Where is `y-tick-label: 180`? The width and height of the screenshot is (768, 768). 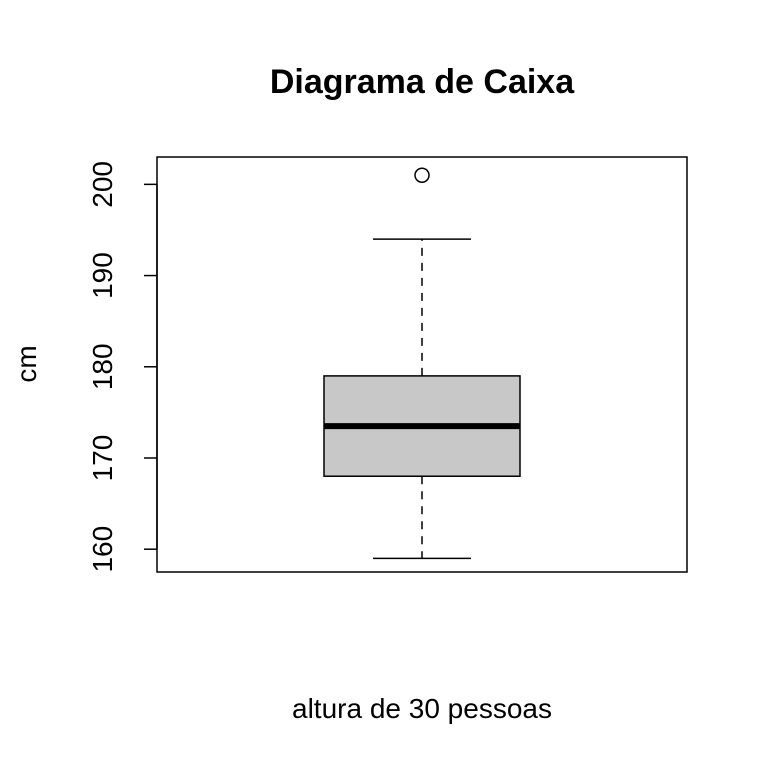
y-tick-label: 180 is located at coordinates (102, 366).